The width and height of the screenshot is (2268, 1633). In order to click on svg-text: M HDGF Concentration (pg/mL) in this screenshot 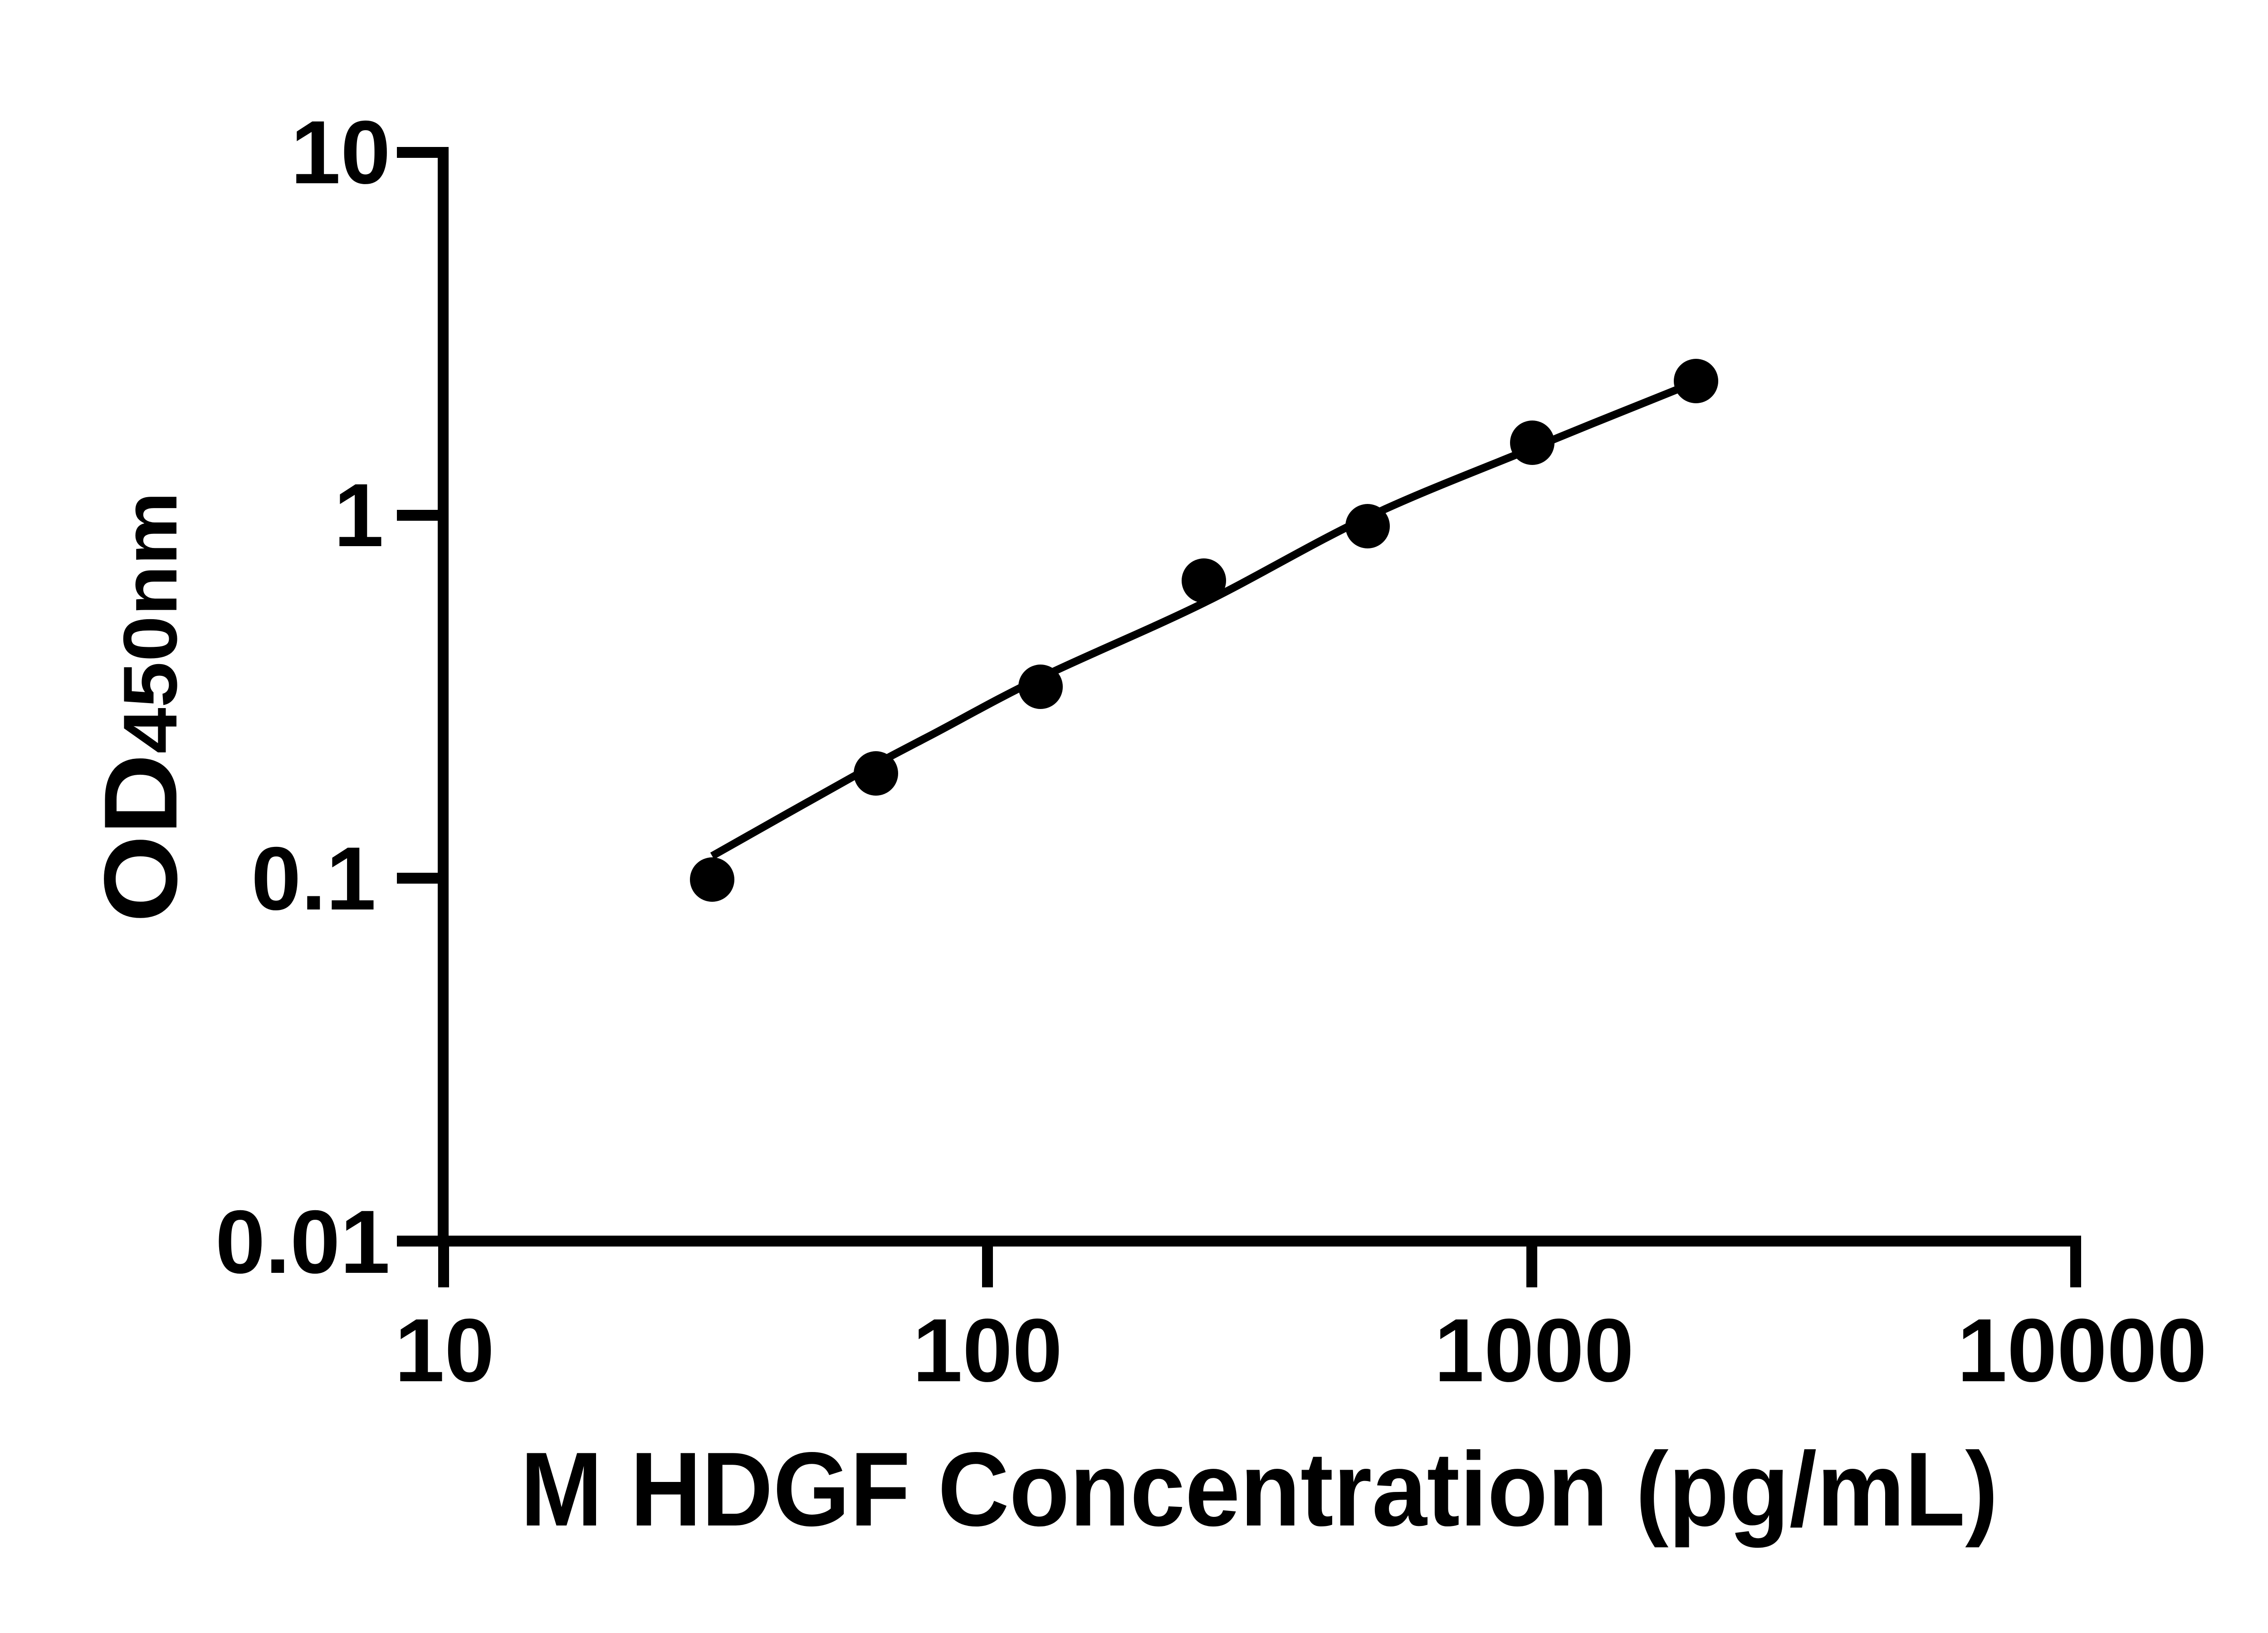, I will do `click(1259, 1489)`.